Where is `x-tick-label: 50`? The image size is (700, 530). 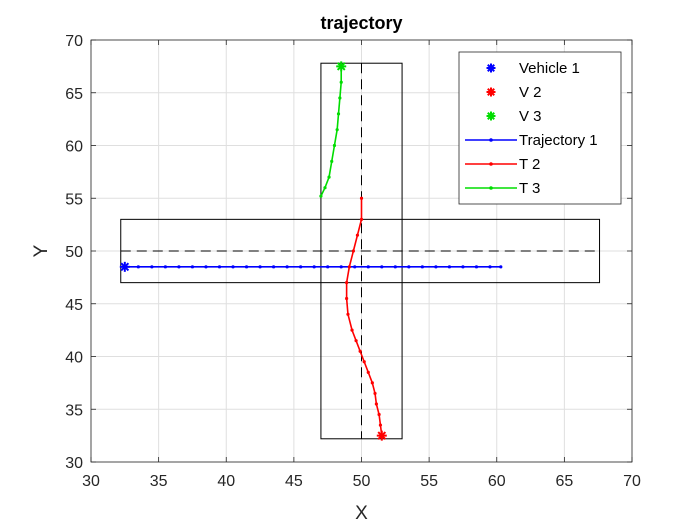
x-tick-label: 50 is located at coordinates (362, 481).